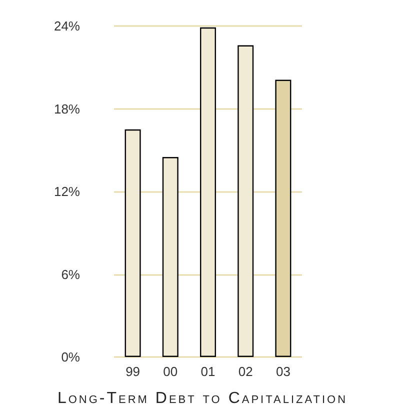  What do you see at coordinates (283, 371) in the screenshot?
I see `x-tick-label: 03` at bounding box center [283, 371].